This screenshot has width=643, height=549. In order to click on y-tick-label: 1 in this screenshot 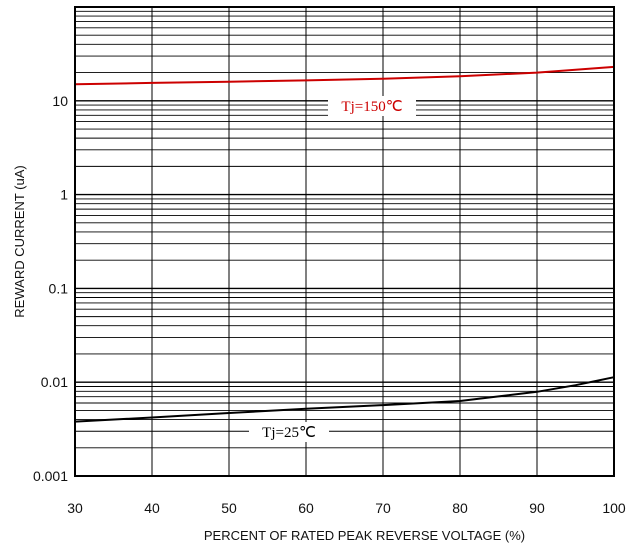, I will do `click(64, 195)`.